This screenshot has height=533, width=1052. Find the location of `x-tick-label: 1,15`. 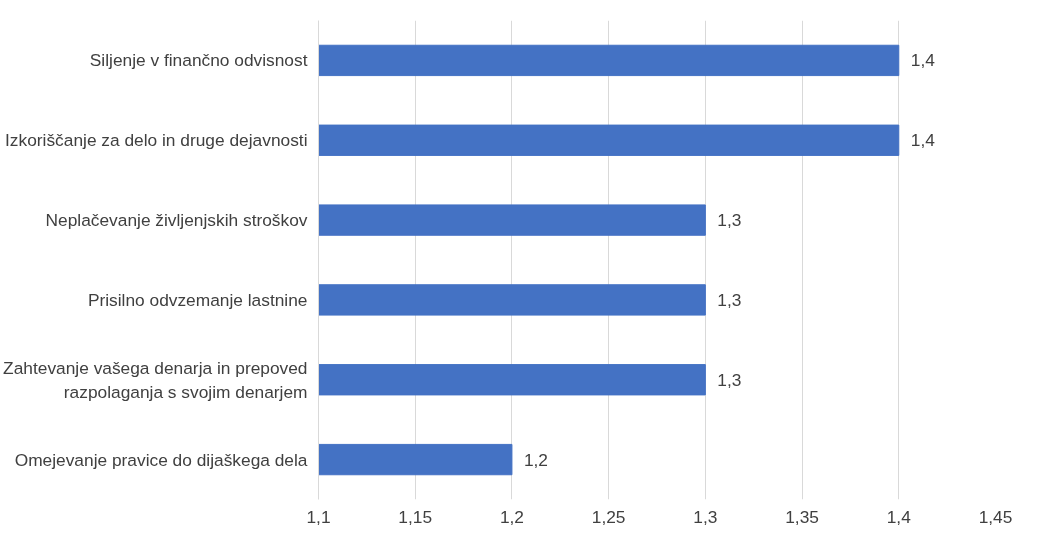

x-tick-label: 1,15 is located at coordinates (415, 516).